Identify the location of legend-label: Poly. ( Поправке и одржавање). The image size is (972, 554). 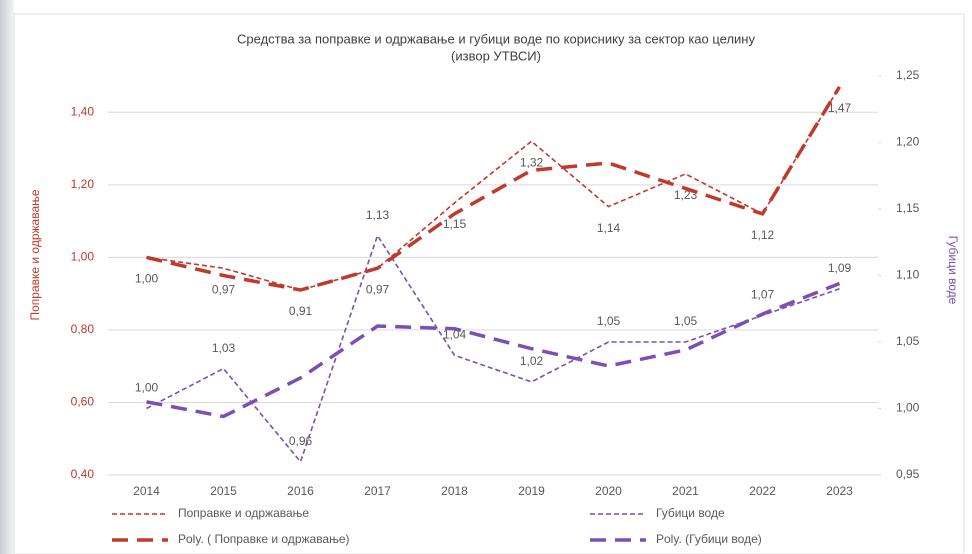
(264, 539).